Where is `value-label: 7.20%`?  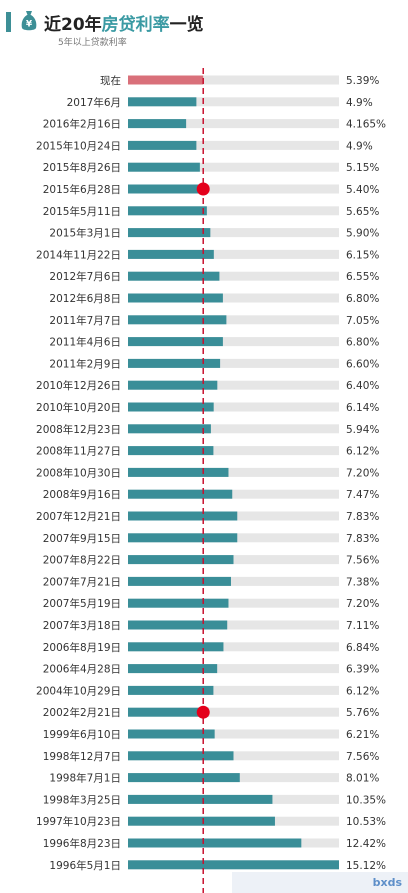 value-label: 7.20% is located at coordinates (362, 473).